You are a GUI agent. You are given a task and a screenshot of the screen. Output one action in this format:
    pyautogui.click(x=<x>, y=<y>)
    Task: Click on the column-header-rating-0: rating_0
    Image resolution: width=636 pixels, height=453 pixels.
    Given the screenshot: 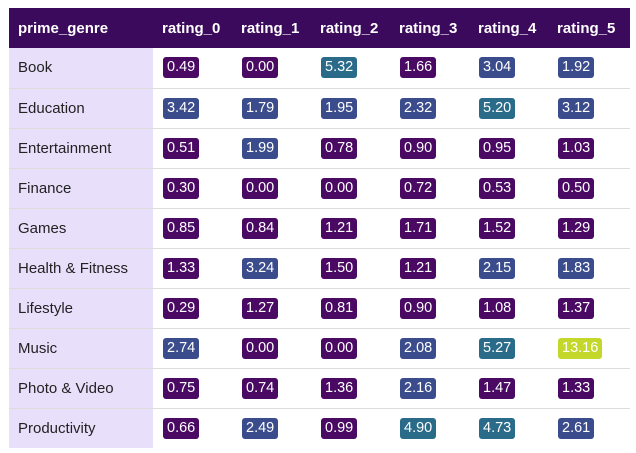 What is the action you would take?
    pyautogui.click(x=192, y=28)
    